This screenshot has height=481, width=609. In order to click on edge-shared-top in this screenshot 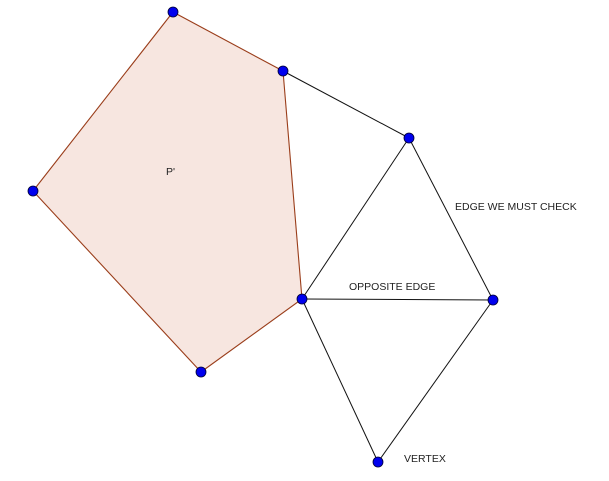, I will do `click(346, 104)`.